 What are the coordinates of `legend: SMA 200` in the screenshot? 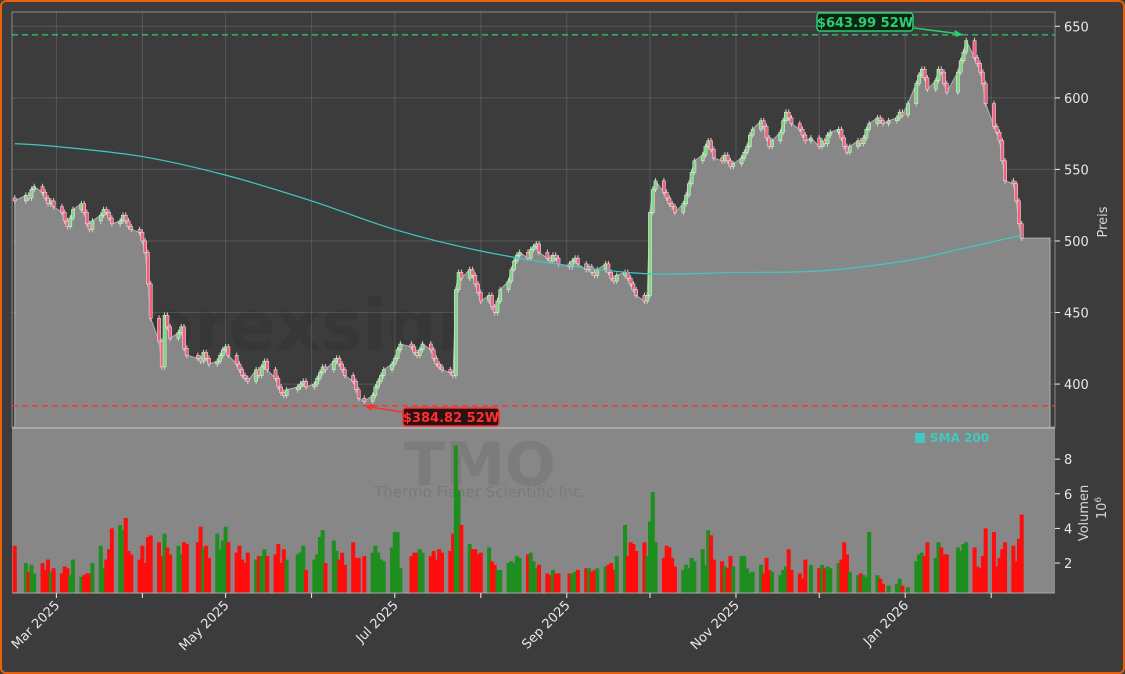 It's located at (952, 438).